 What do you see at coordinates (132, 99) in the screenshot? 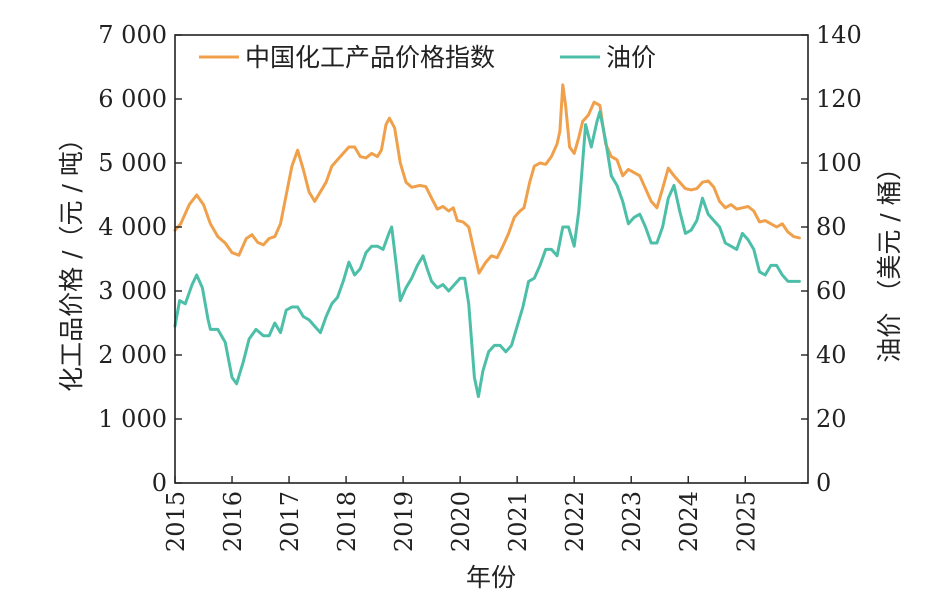
I see `left-tick-label: 6 000` at bounding box center [132, 99].